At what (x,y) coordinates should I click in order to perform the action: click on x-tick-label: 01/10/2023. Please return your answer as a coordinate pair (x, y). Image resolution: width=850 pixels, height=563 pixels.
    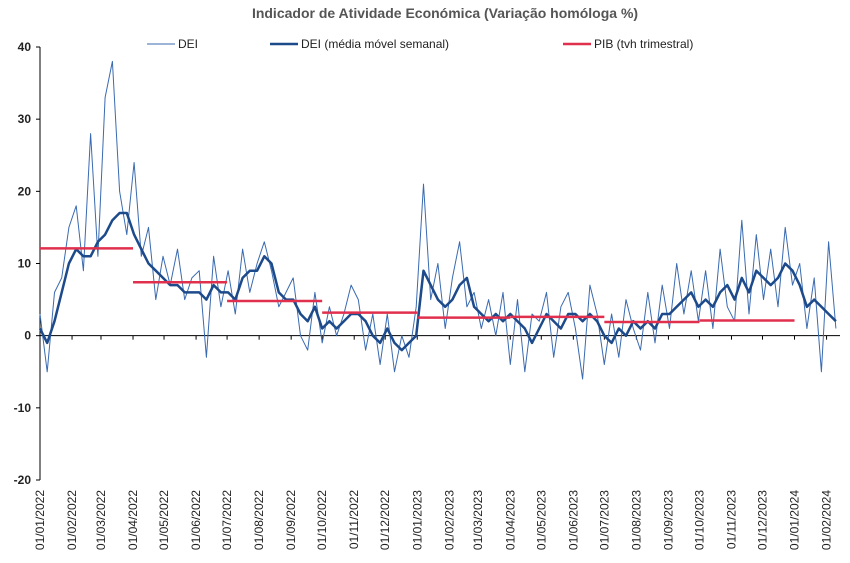
    Looking at the image, I should click on (699, 520).